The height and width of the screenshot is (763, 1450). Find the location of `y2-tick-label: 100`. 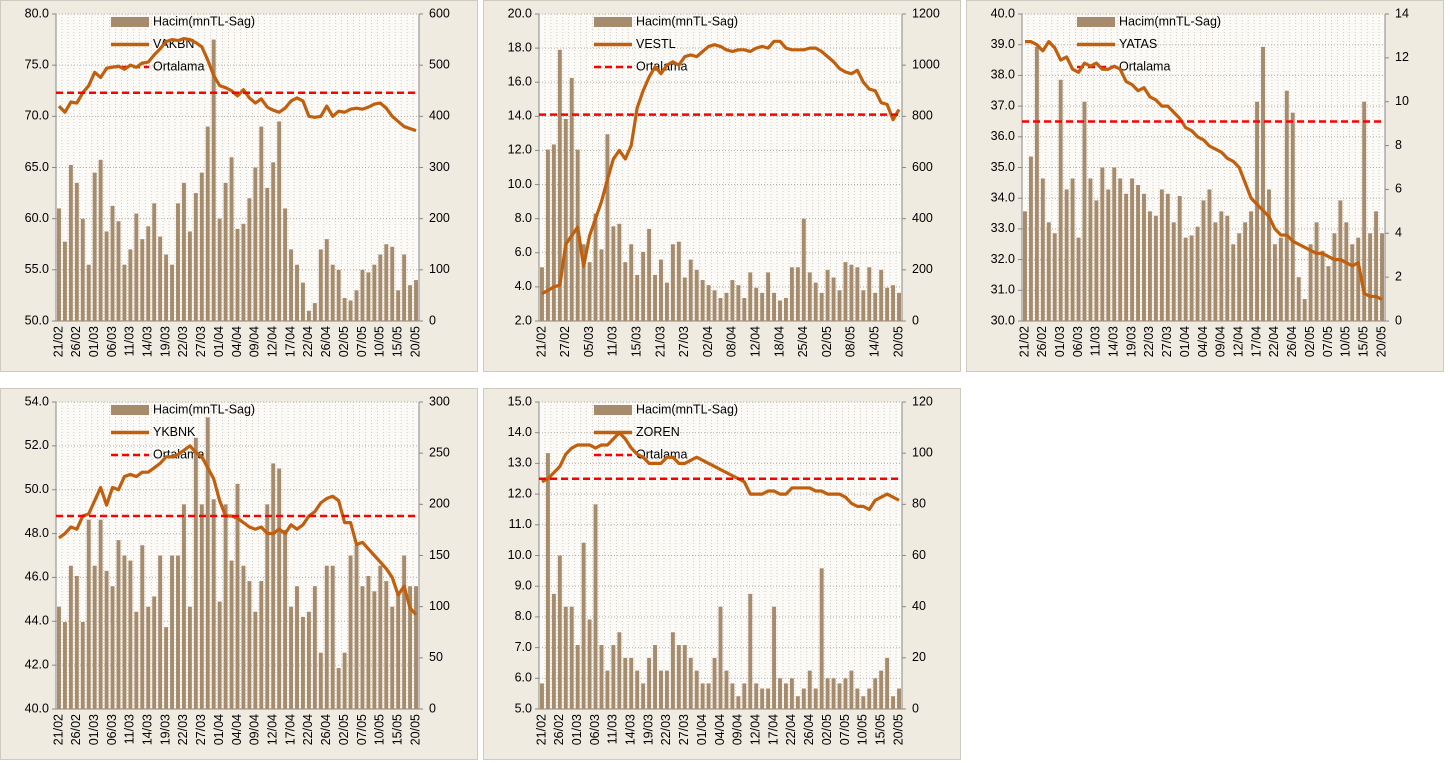

y2-tick-label: 100 is located at coordinates (439, 269).